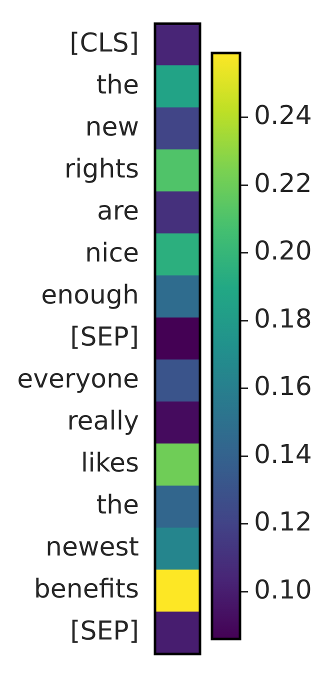  Describe the element at coordinates (103, 421) in the screenshot. I see `y-tick-label: really` at that location.